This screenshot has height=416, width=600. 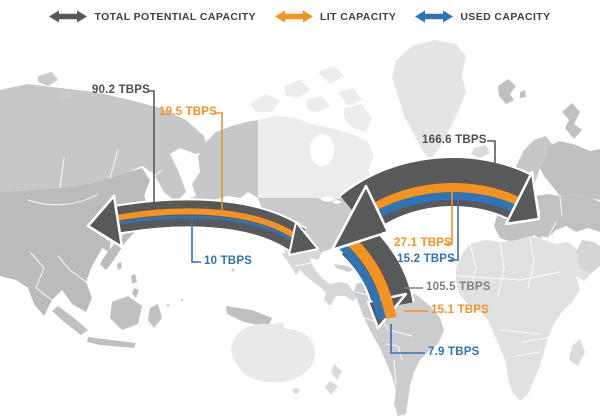 I want to click on legend-item-lit: LIT CAPACITY, so click(x=335, y=16).